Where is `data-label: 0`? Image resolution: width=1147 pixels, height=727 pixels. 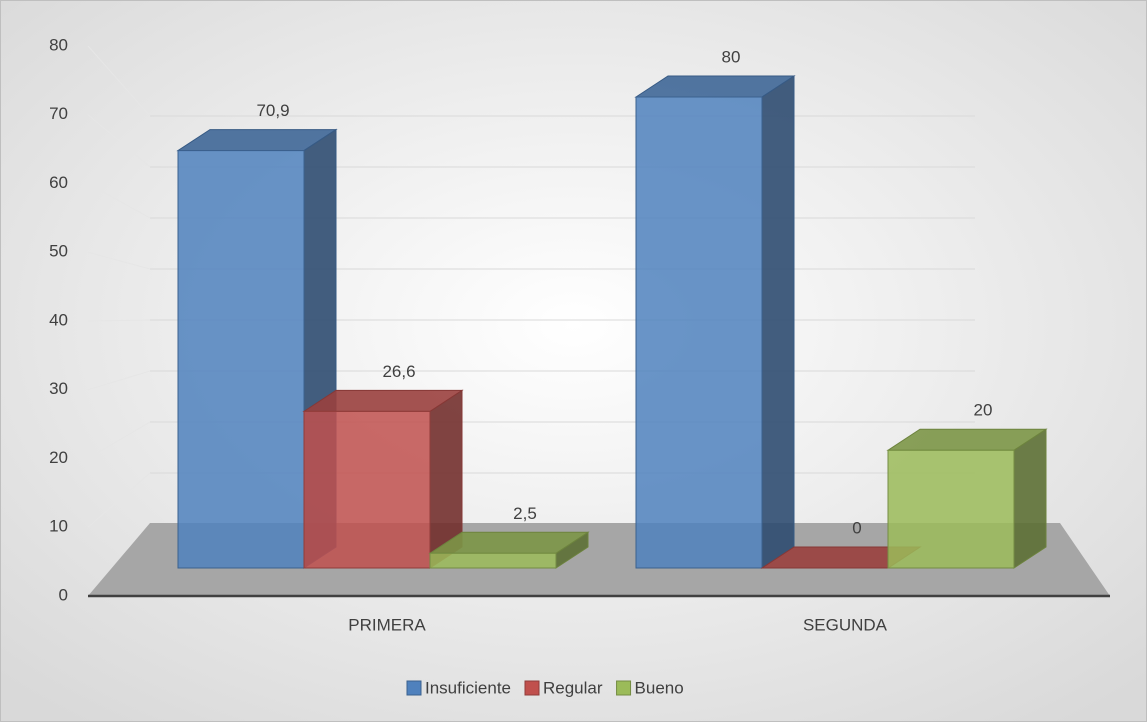
data-label: 0 is located at coordinates (856, 527).